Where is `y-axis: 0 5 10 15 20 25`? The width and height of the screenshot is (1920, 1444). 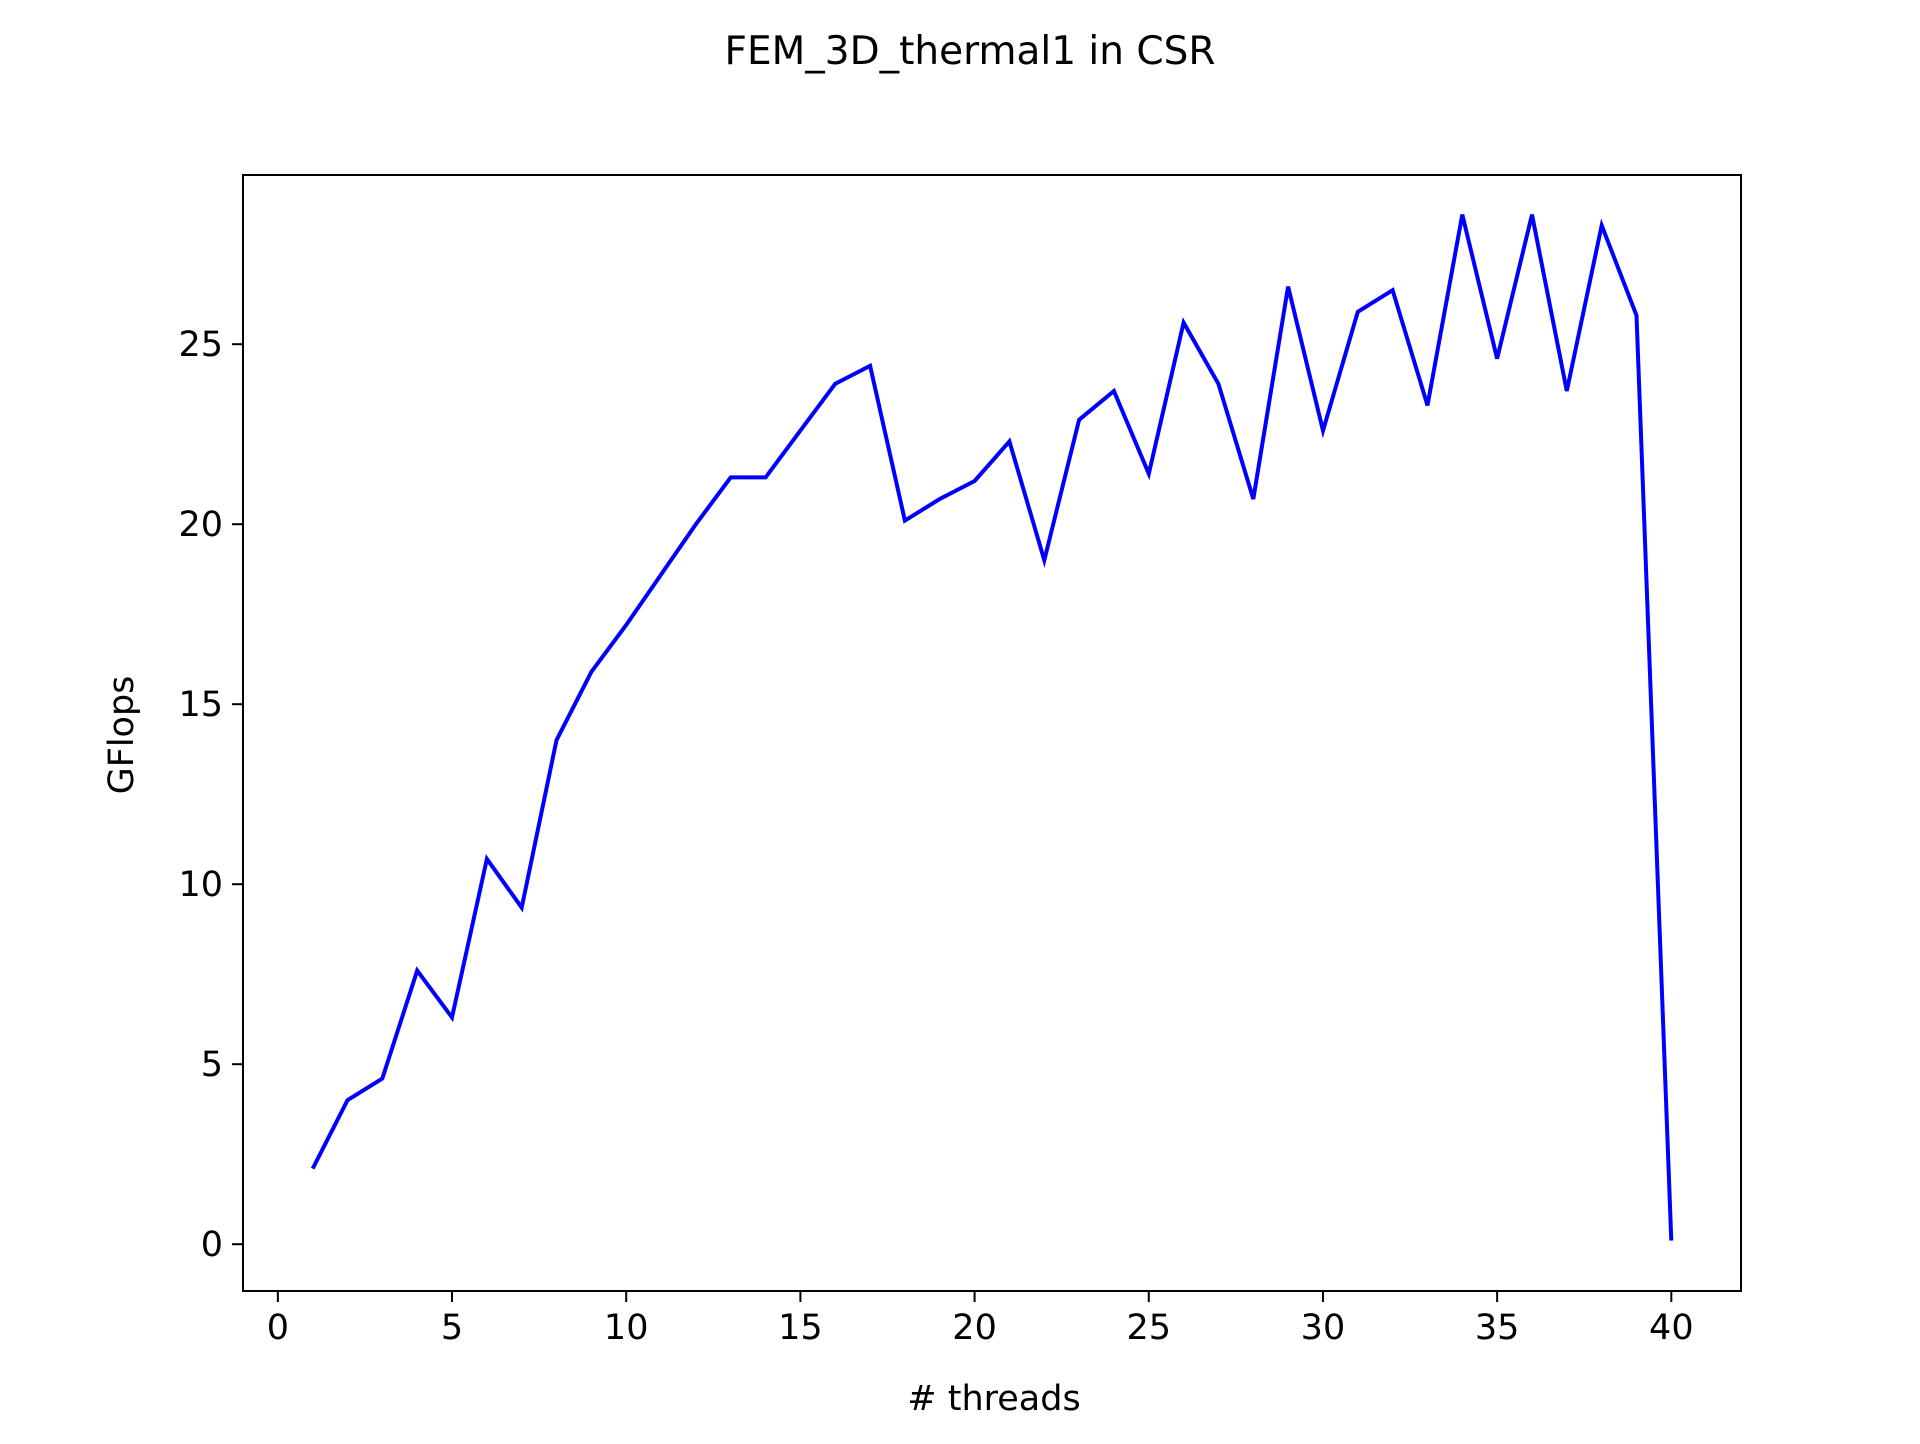 y-axis: 0 5 10 15 20 25 is located at coordinates (210, 795).